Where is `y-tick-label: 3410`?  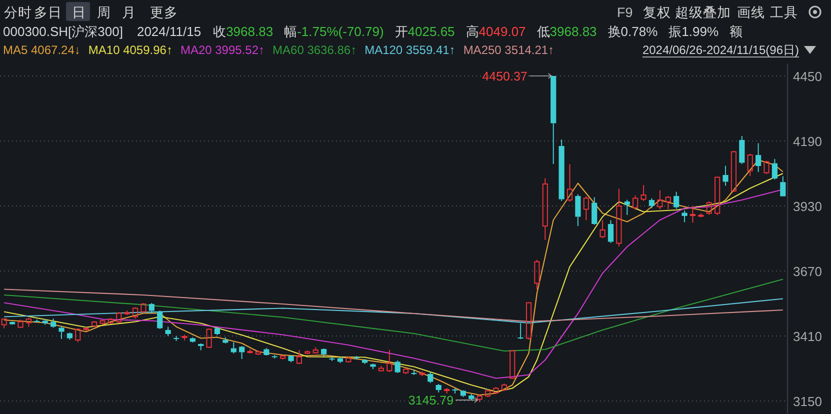
y-tick-label: 3410 is located at coordinates (807, 336).